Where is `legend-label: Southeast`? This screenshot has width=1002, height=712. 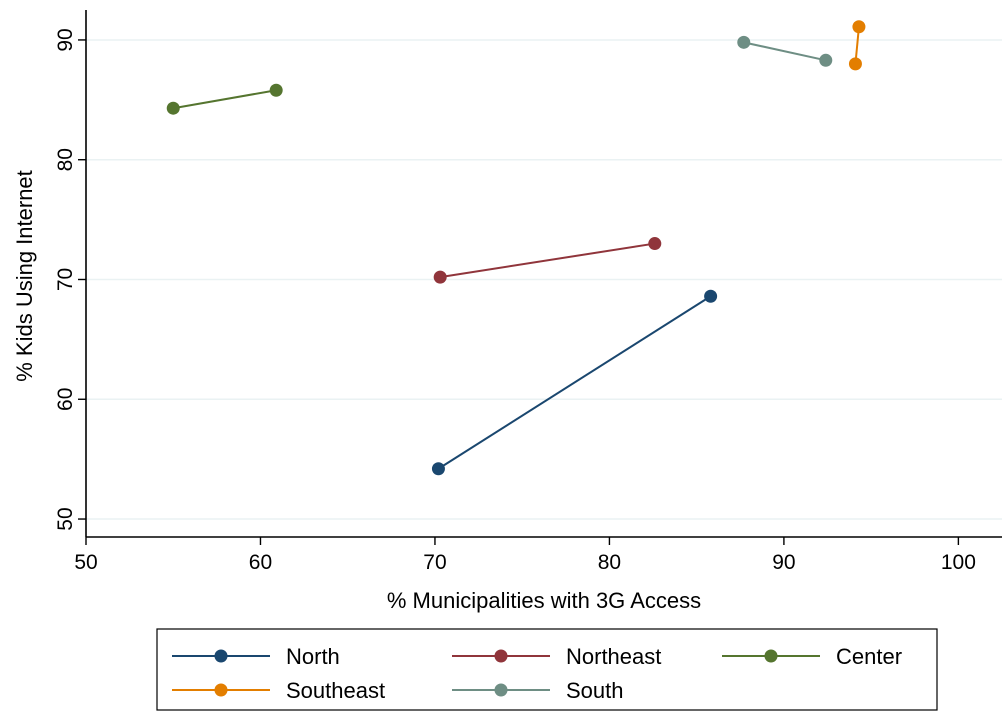 legend-label: Southeast is located at coordinates (335, 690).